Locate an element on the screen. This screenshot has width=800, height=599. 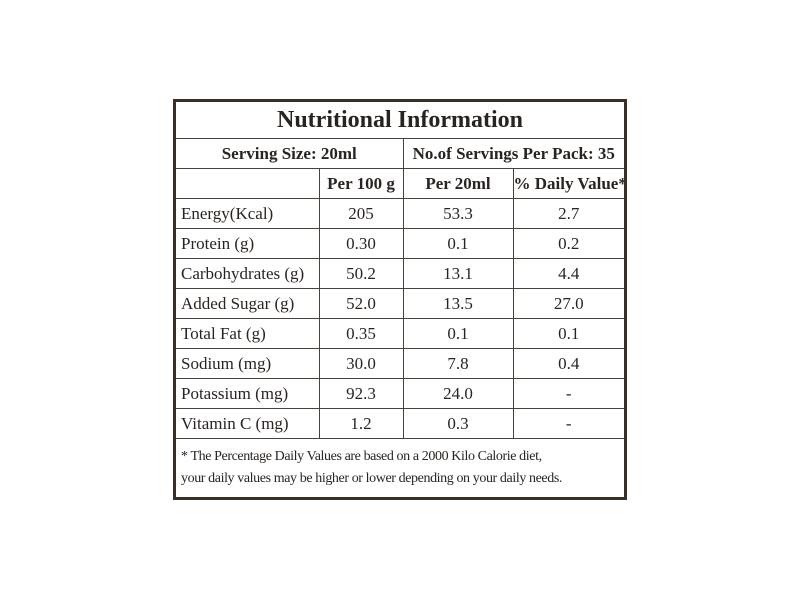
nutrient-value: 0.4 is located at coordinates (568, 363).